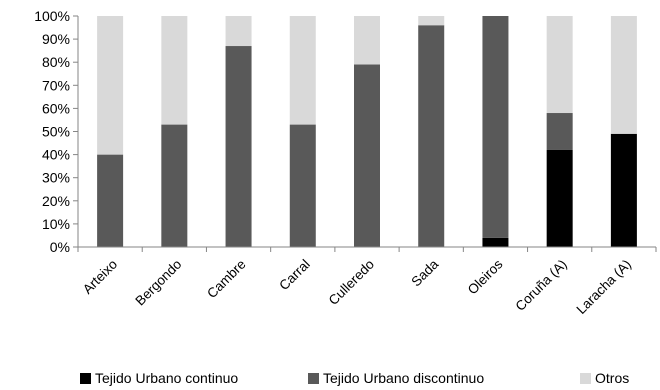  What do you see at coordinates (612, 378) in the screenshot?
I see `legend-label-otros: Otros` at bounding box center [612, 378].